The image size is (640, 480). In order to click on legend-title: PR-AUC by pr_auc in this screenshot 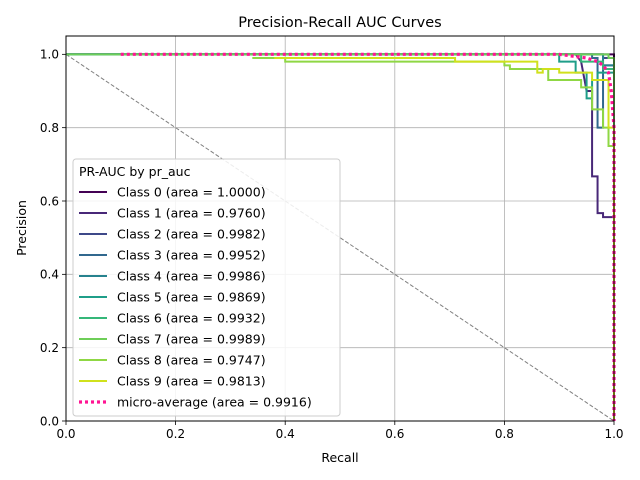, I will do `click(135, 171)`.